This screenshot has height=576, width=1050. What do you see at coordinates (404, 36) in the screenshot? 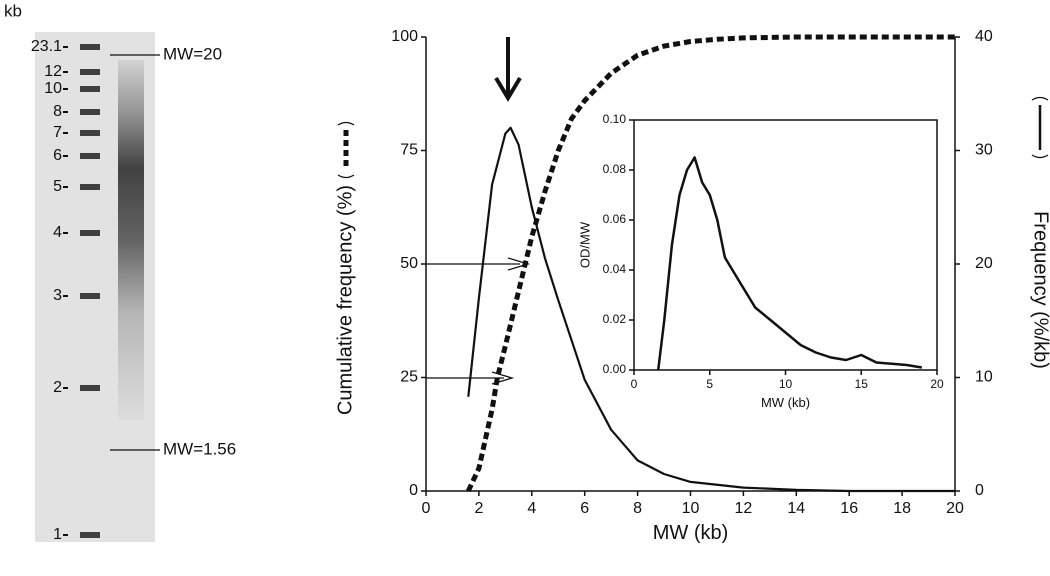
I see `y-tick-label: 100` at bounding box center [404, 36].